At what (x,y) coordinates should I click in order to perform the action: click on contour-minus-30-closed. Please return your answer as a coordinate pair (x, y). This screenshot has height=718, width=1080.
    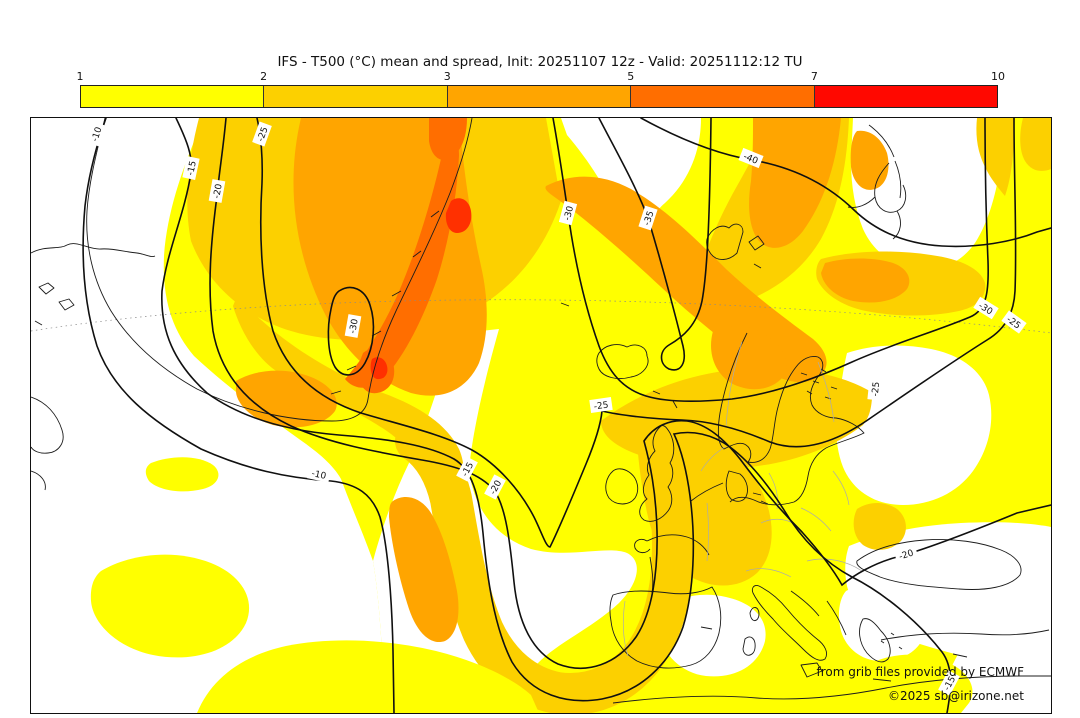
    Looking at the image, I should click on (351, 331).